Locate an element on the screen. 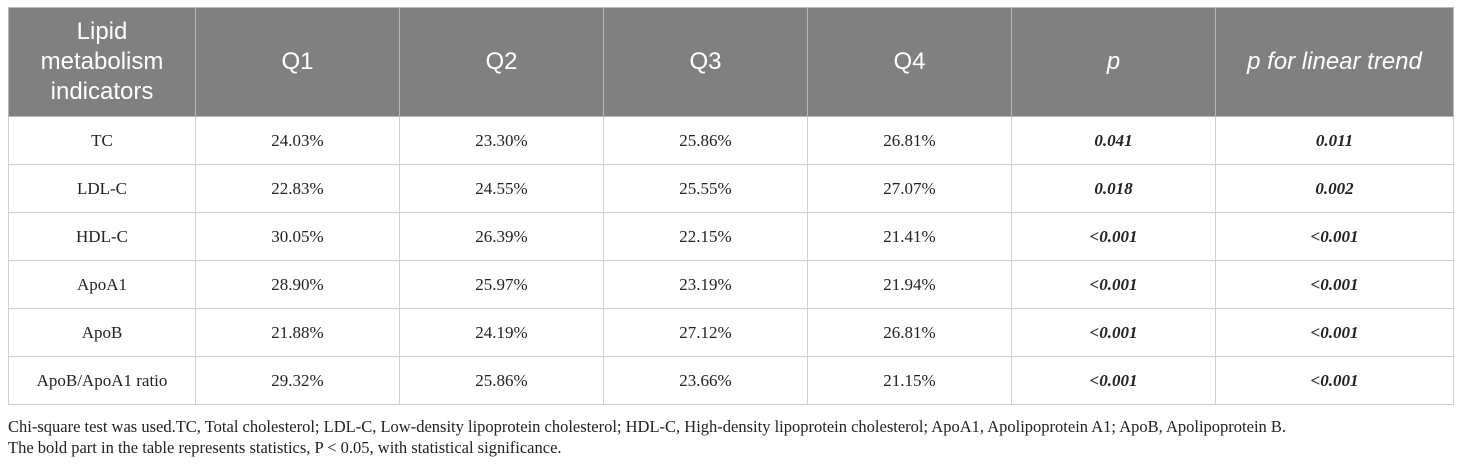 The image size is (1460, 468). cell-q2: 25.97% is located at coordinates (501, 284).